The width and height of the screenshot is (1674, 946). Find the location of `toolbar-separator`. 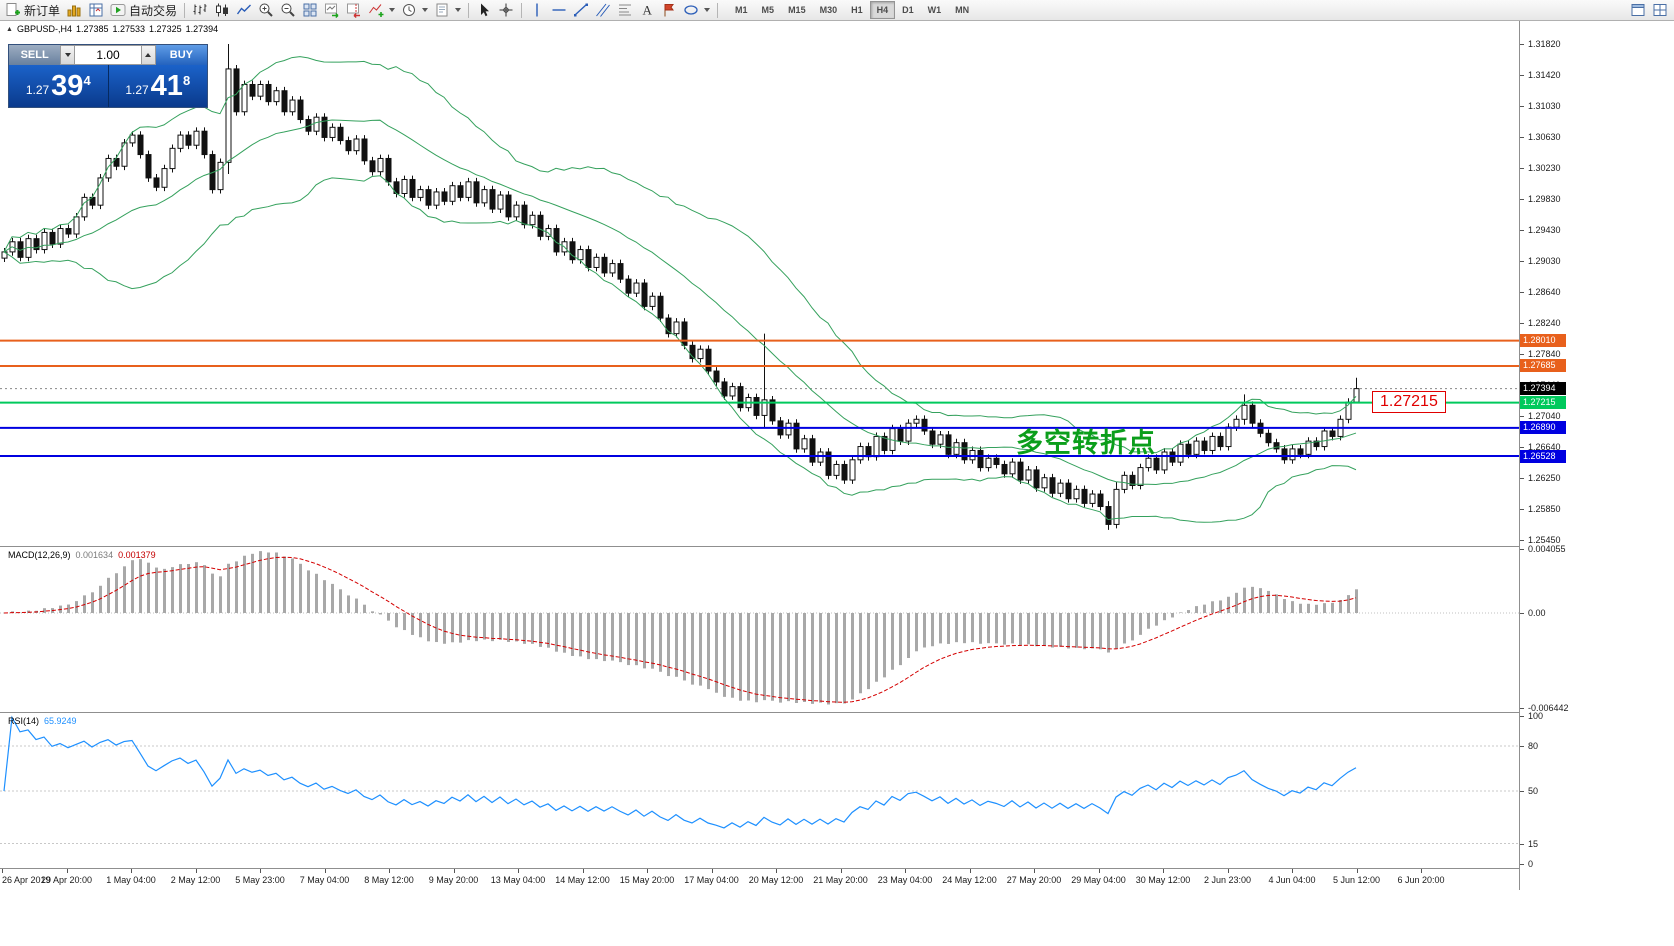

toolbar-separator is located at coordinates (469, 10).